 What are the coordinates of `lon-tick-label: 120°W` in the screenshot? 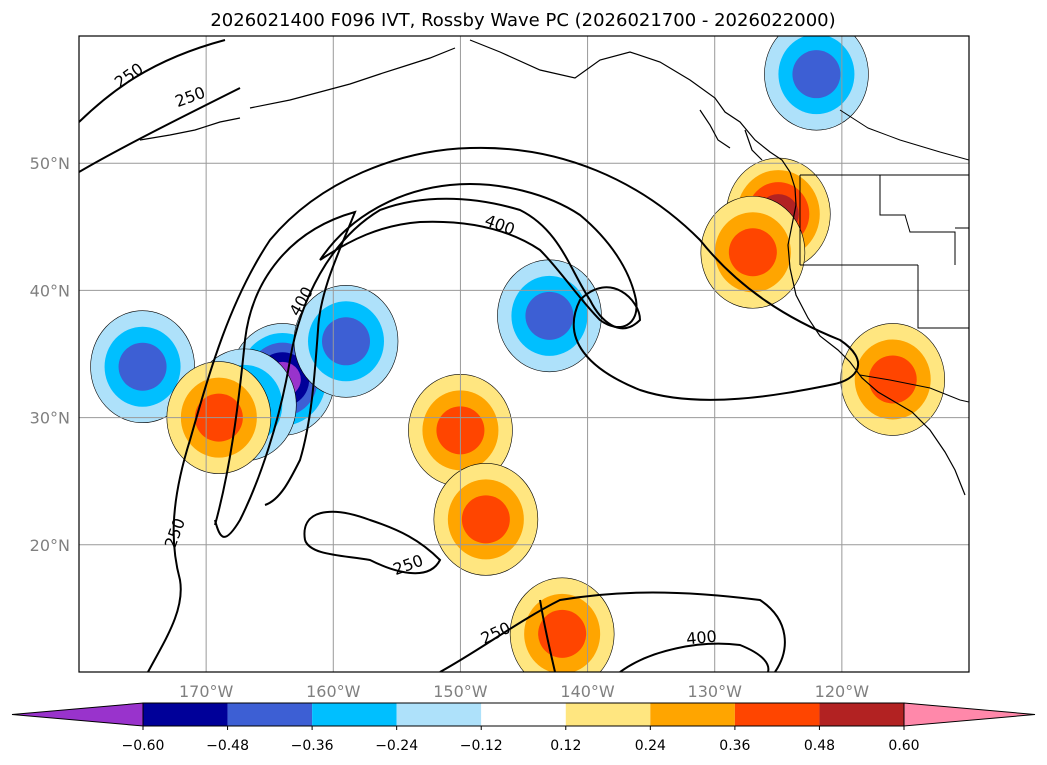 It's located at (842, 691).